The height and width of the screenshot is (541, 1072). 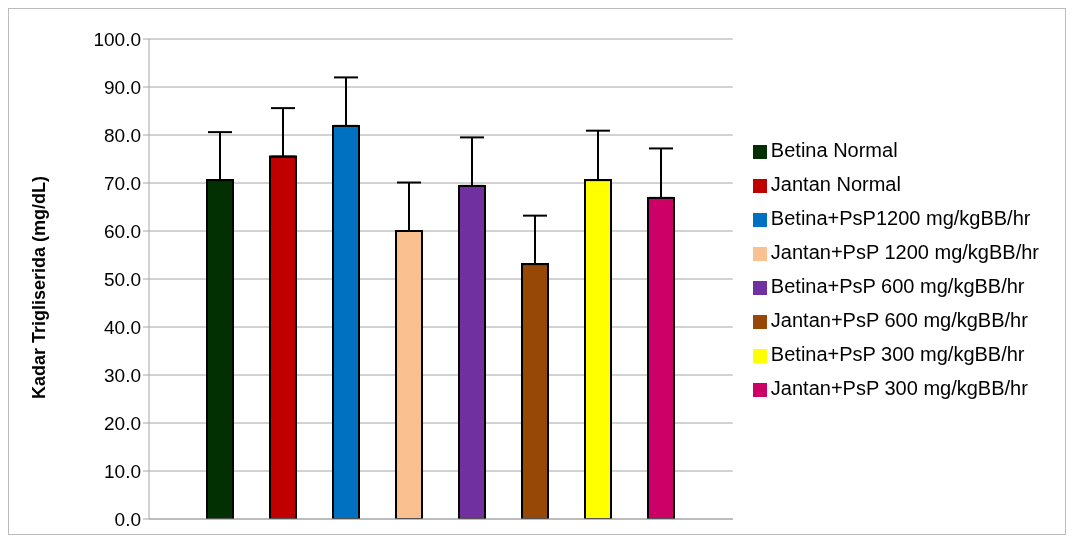 What do you see at coordinates (122, 231) in the screenshot?
I see `y-tick-label: 60.0` at bounding box center [122, 231].